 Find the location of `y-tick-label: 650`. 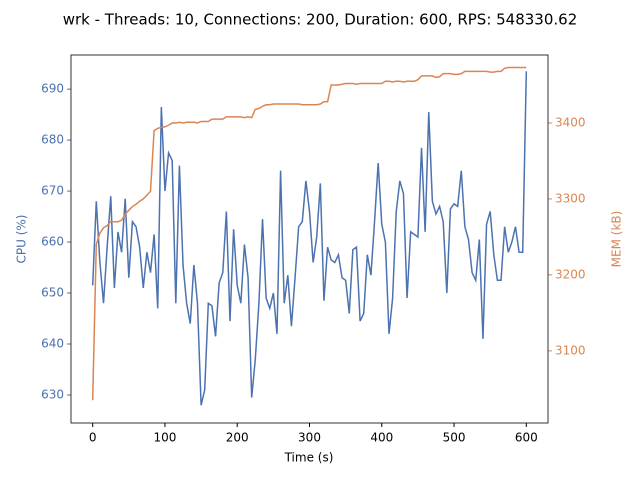

y-tick-label: 650 is located at coordinates (52, 293).